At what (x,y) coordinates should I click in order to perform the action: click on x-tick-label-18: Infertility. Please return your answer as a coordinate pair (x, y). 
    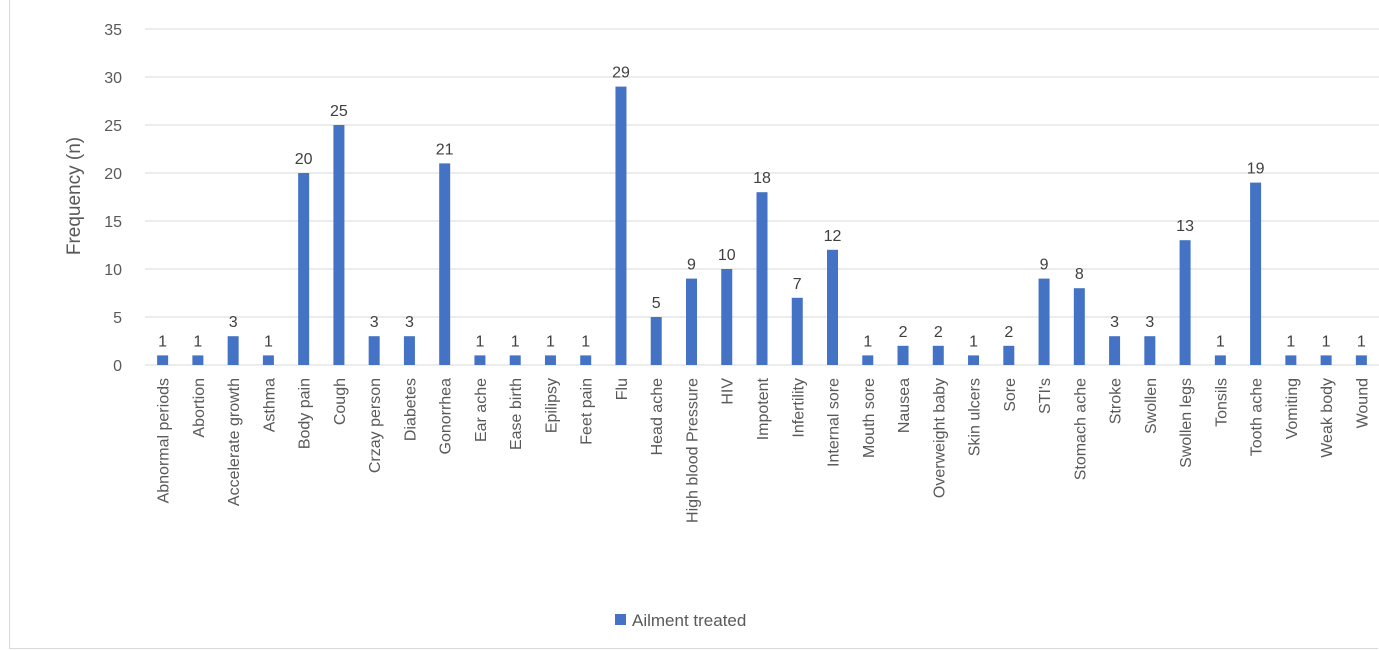
    Looking at the image, I should click on (798, 408).